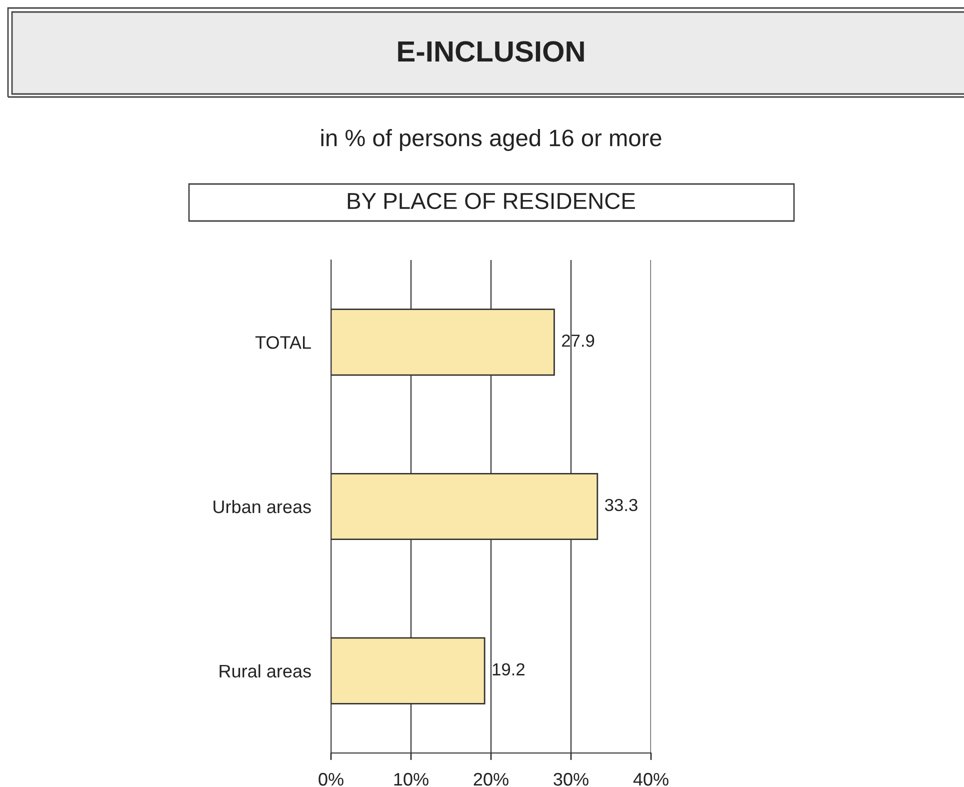  I want to click on x-tick-label: 20%, so click(491, 779).